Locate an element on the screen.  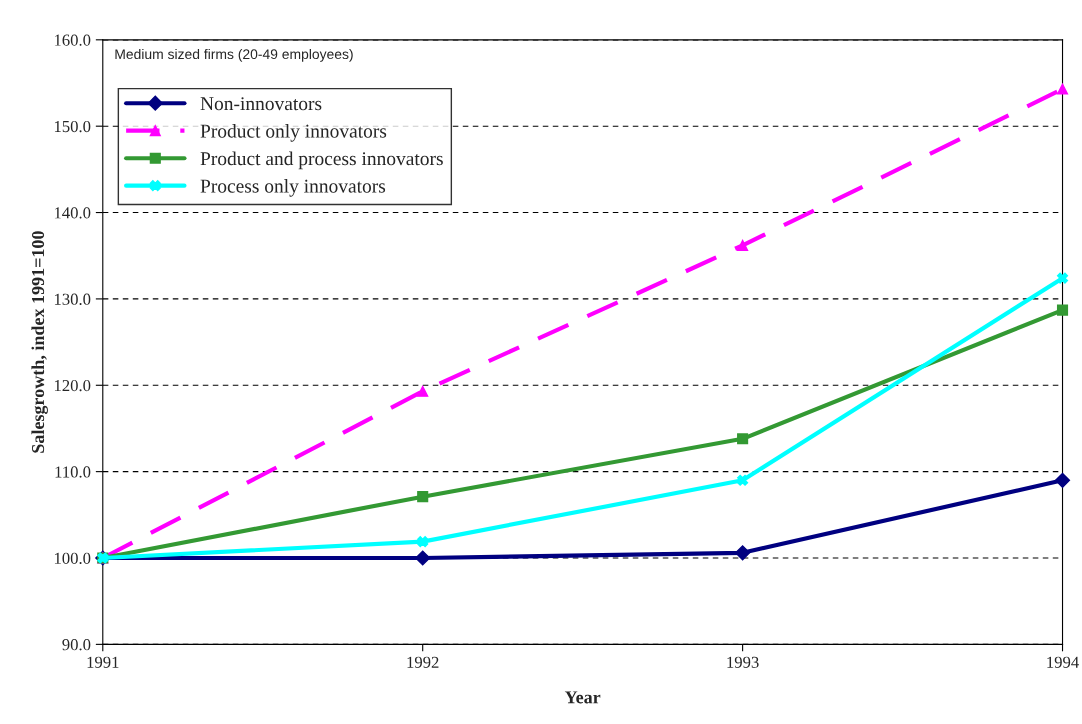
x-tick-label: 1994 is located at coordinates (1063, 662).